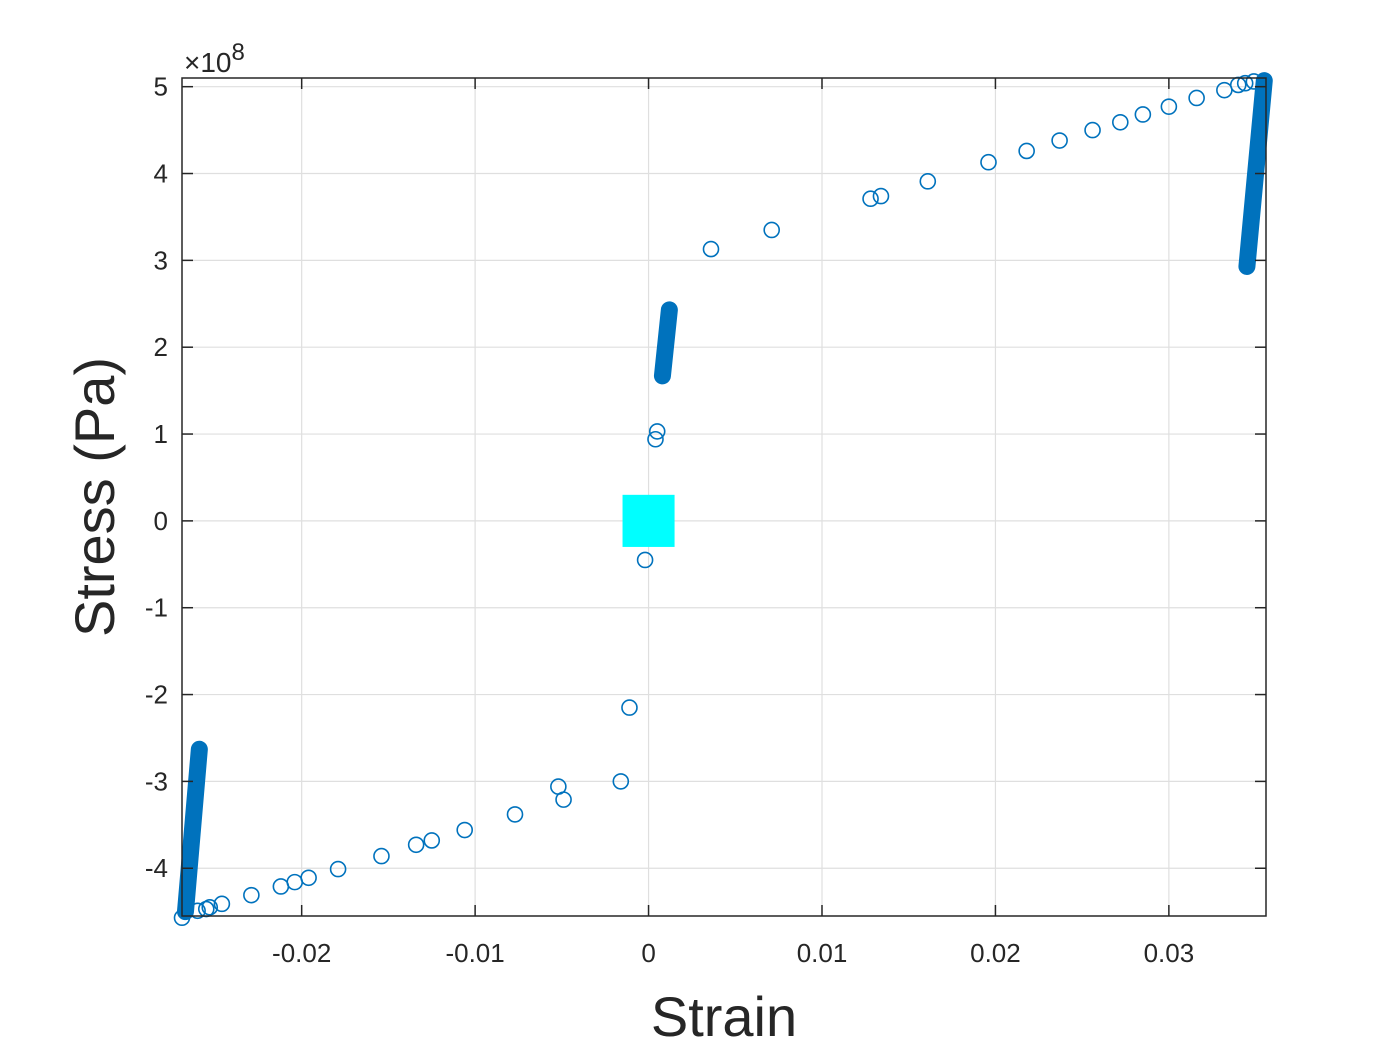  I want to click on highlight-marker, so click(648, 520).